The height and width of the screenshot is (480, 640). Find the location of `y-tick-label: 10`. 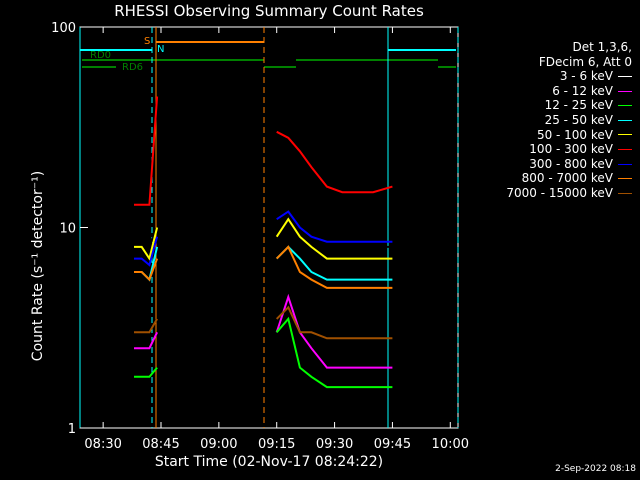

y-tick-label: 10 is located at coordinates (67, 229).